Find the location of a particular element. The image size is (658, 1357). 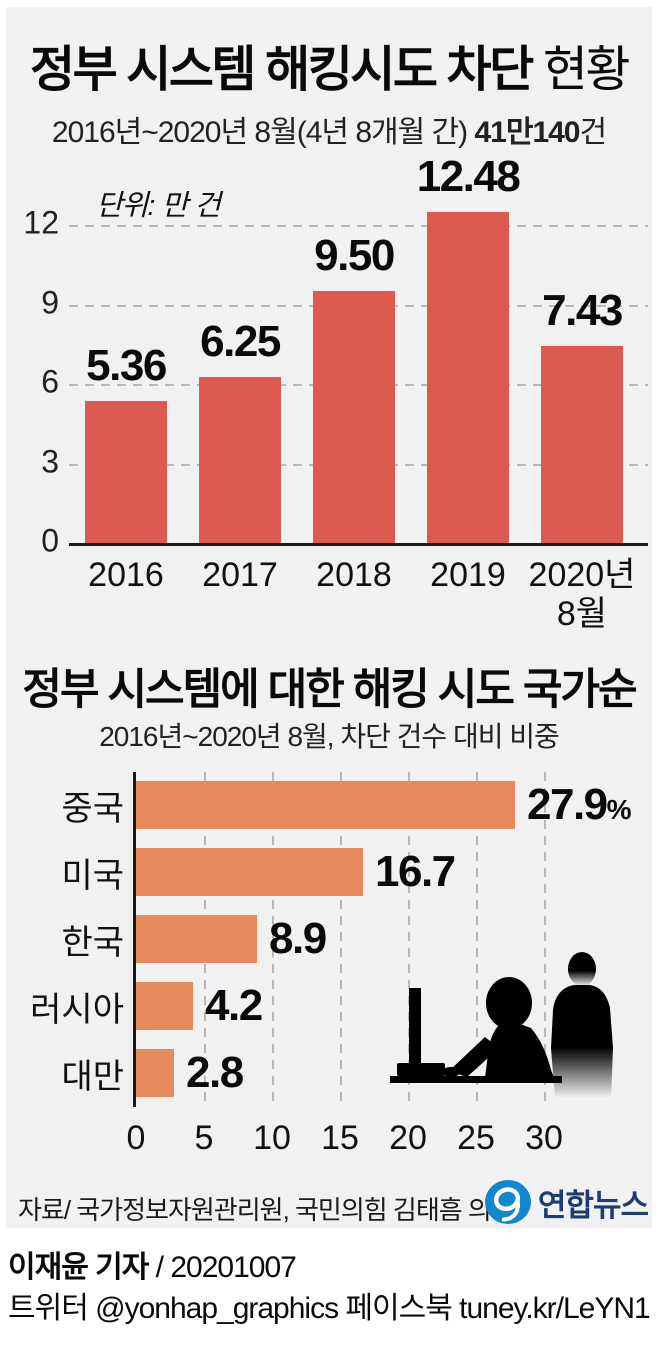

data-source-text: 자료/ 국가정보자원관리원, 국민의힘 김태흠 의원 is located at coordinates (266, 1210).